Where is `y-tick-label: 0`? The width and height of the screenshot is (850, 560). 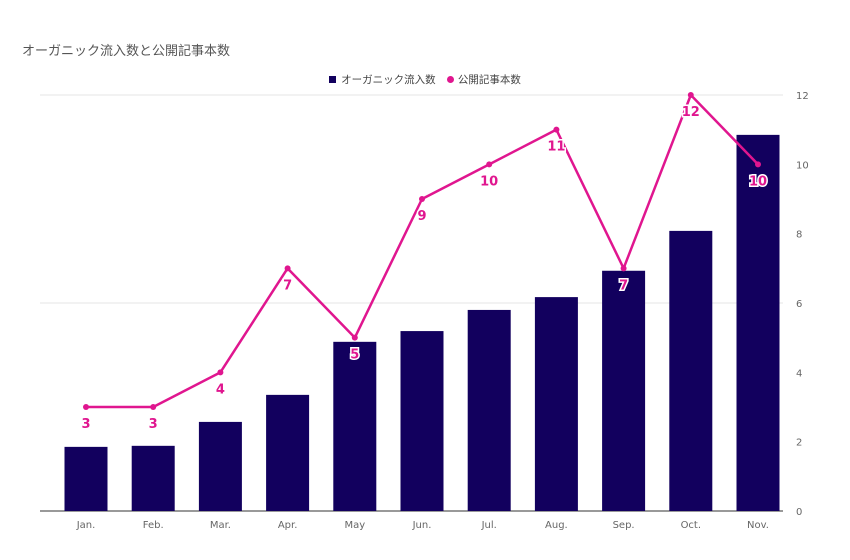
y-tick-label: 0 is located at coordinates (799, 512).